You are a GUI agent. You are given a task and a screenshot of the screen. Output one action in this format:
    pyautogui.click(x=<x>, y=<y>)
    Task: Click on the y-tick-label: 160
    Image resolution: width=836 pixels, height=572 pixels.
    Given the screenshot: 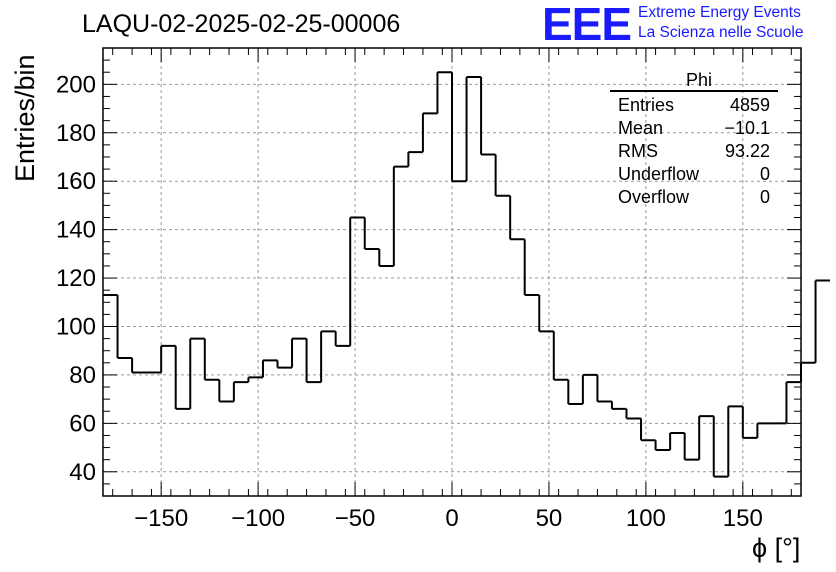 What is the action you would take?
    pyautogui.click(x=76, y=181)
    